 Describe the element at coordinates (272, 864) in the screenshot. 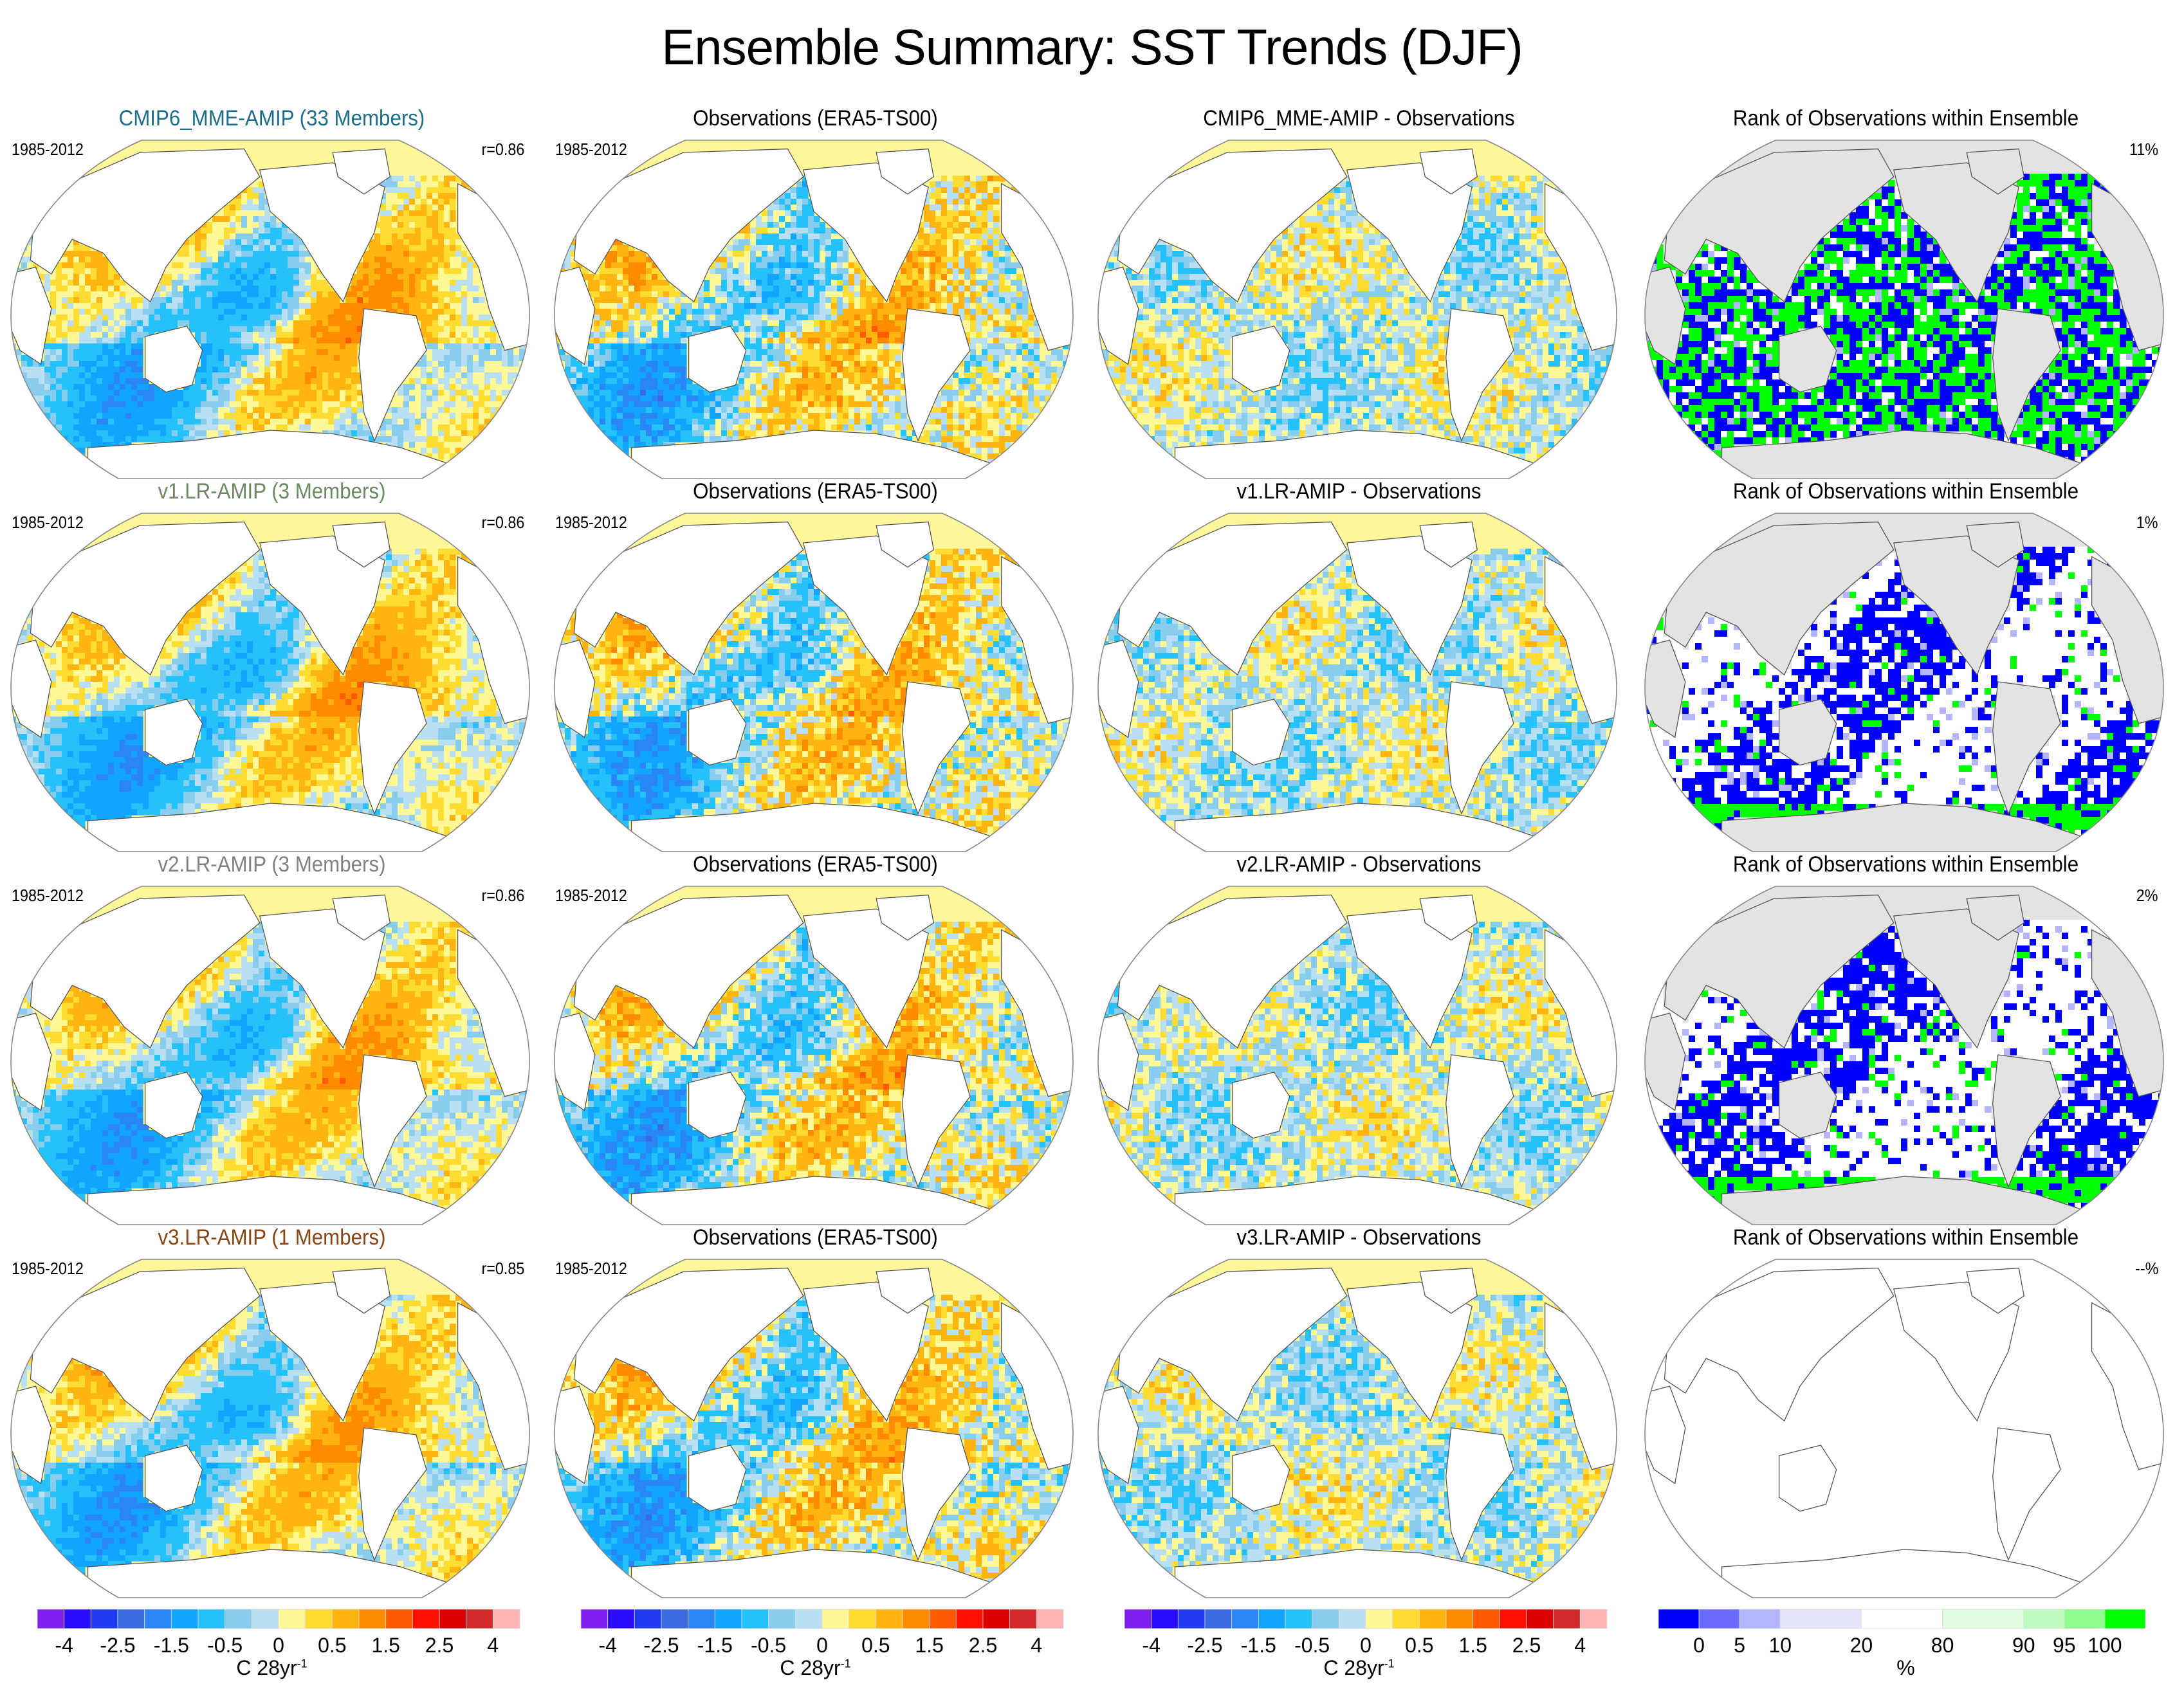

I see `panel-title: v2.LR-AMIP (3 Members)` at that location.